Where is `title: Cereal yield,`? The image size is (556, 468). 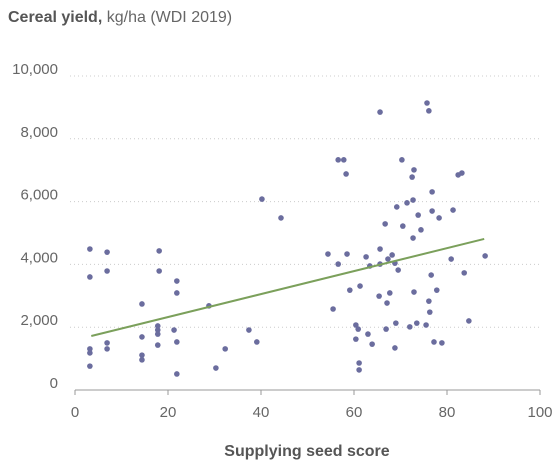 title: Cereal yield, is located at coordinates (55, 17).